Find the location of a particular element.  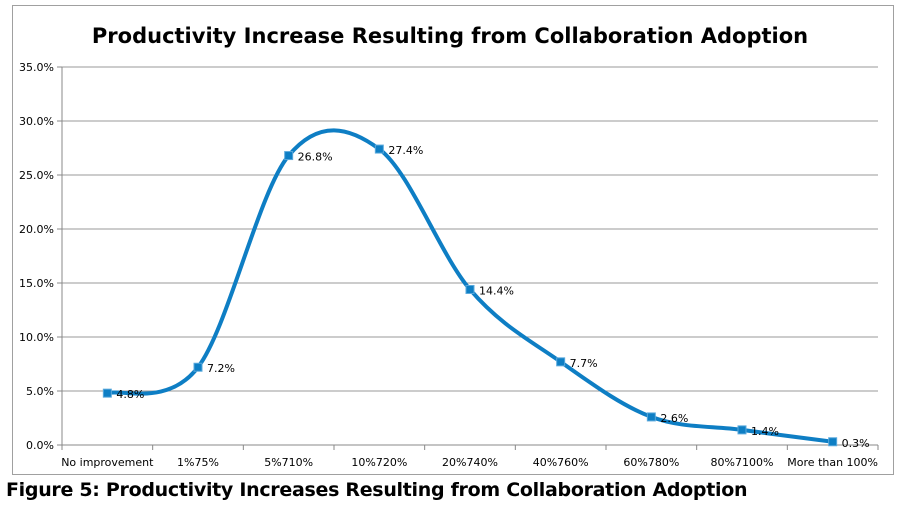

data-label: 14.4% is located at coordinates (496, 290).